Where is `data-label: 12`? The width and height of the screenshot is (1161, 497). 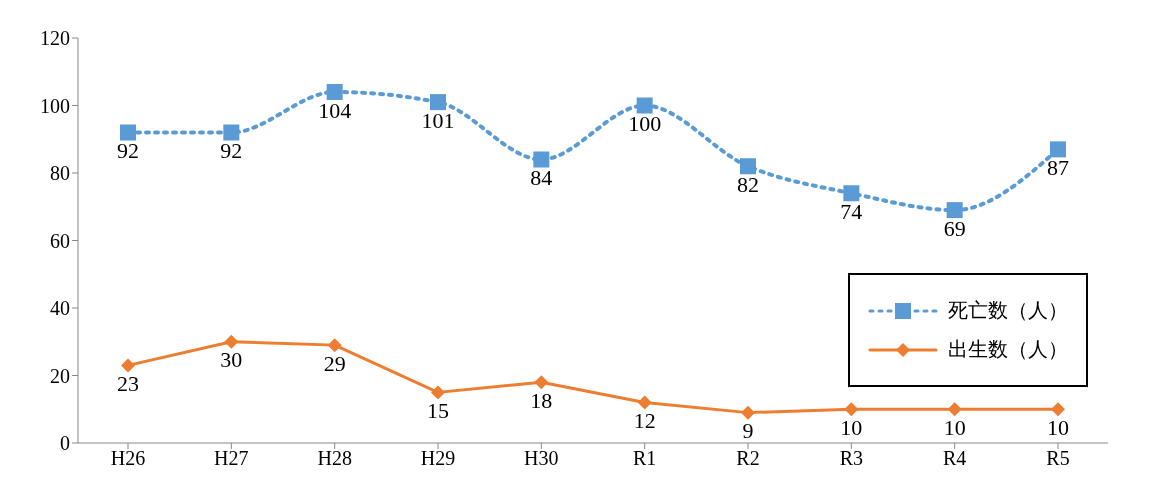
data-label: 12 is located at coordinates (644, 421).